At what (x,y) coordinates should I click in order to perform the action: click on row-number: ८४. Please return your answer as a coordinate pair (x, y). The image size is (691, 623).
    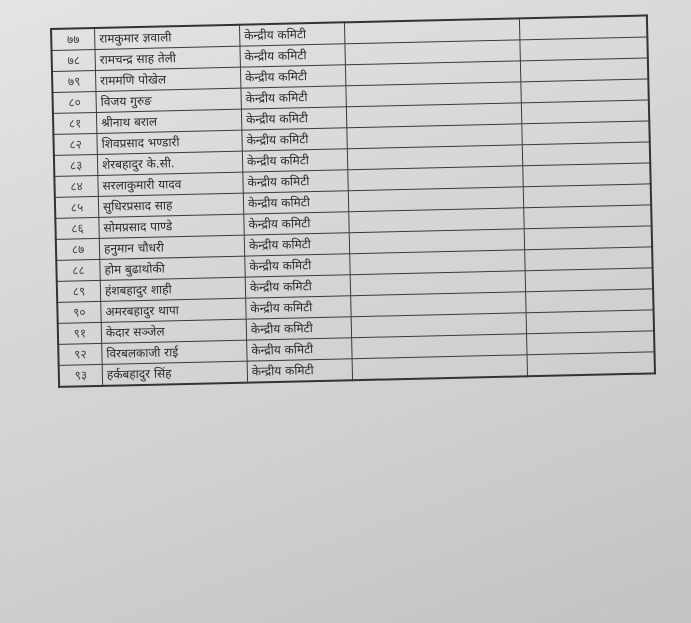
    Looking at the image, I should click on (76, 186).